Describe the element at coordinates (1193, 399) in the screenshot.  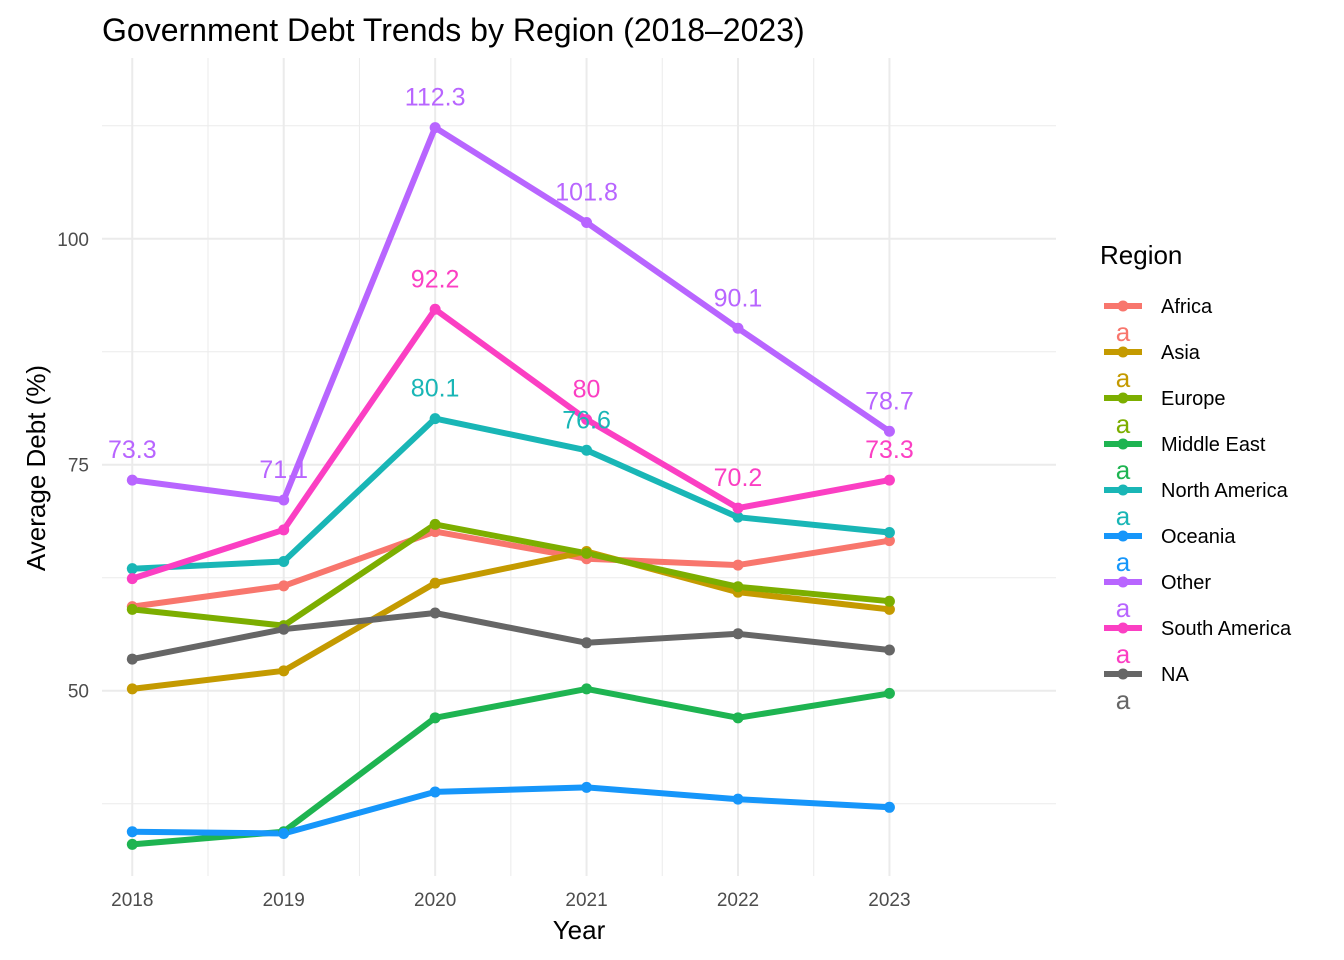
I see `legend-label-europe: Europe` at that location.